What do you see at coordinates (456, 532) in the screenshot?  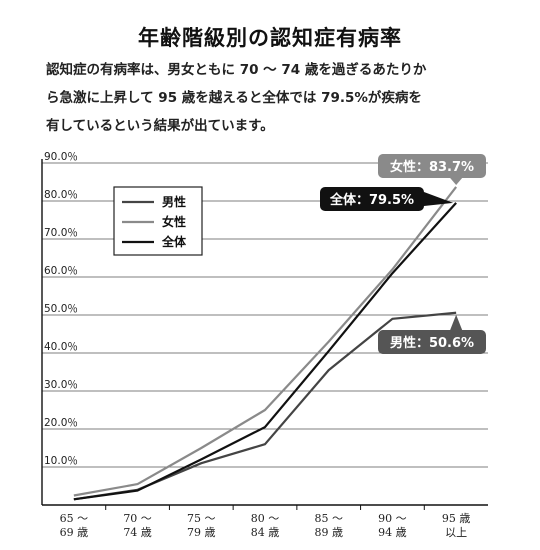 I see `x-tick-label: 以上` at bounding box center [456, 532].